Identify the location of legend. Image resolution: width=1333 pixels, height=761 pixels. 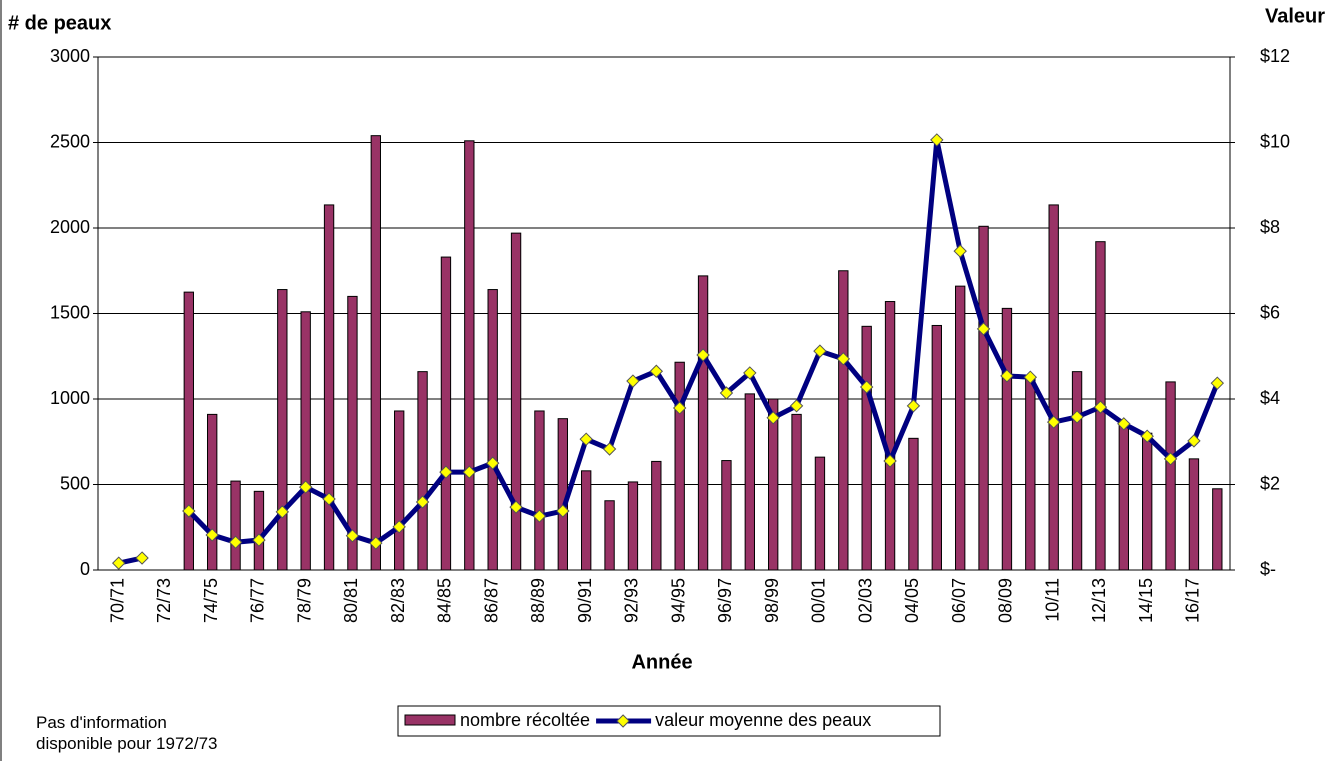
(669, 721).